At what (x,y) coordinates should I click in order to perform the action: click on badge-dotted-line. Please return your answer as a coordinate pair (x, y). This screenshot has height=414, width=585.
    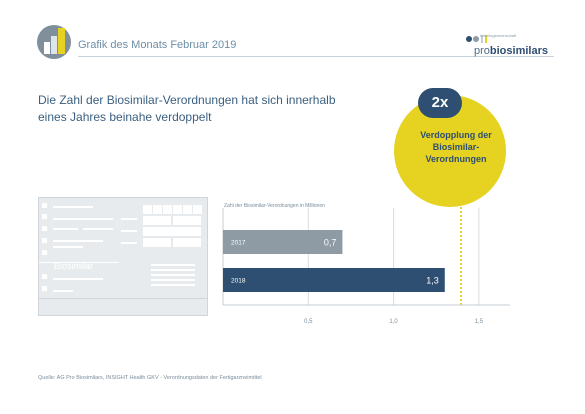
    Looking at the image, I should click on (462, 247).